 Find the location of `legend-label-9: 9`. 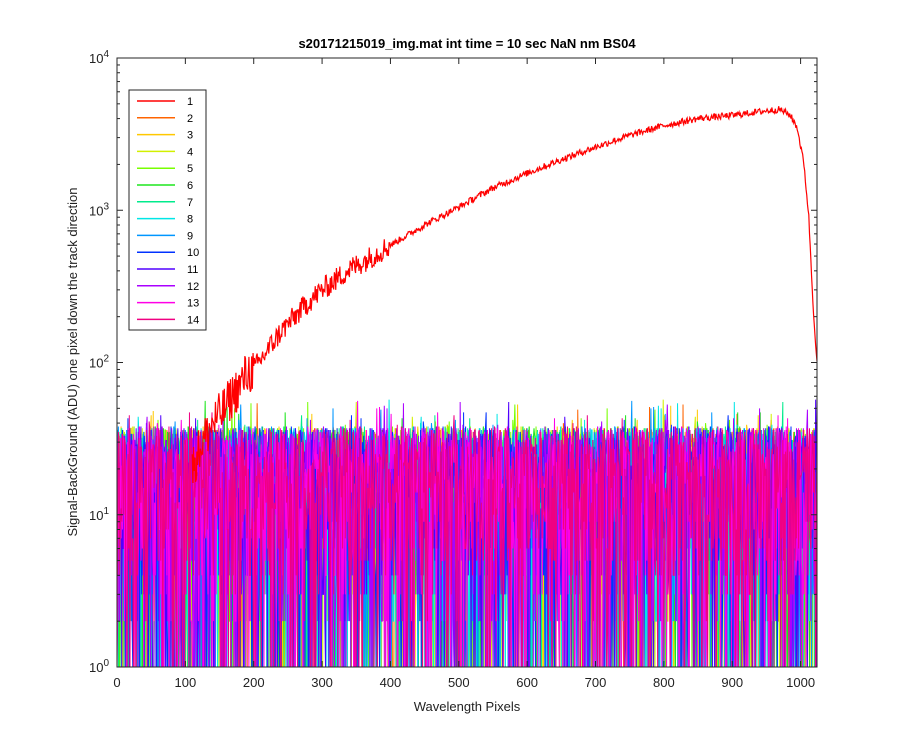

legend-label-9: 9 is located at coordinates (190, 236).